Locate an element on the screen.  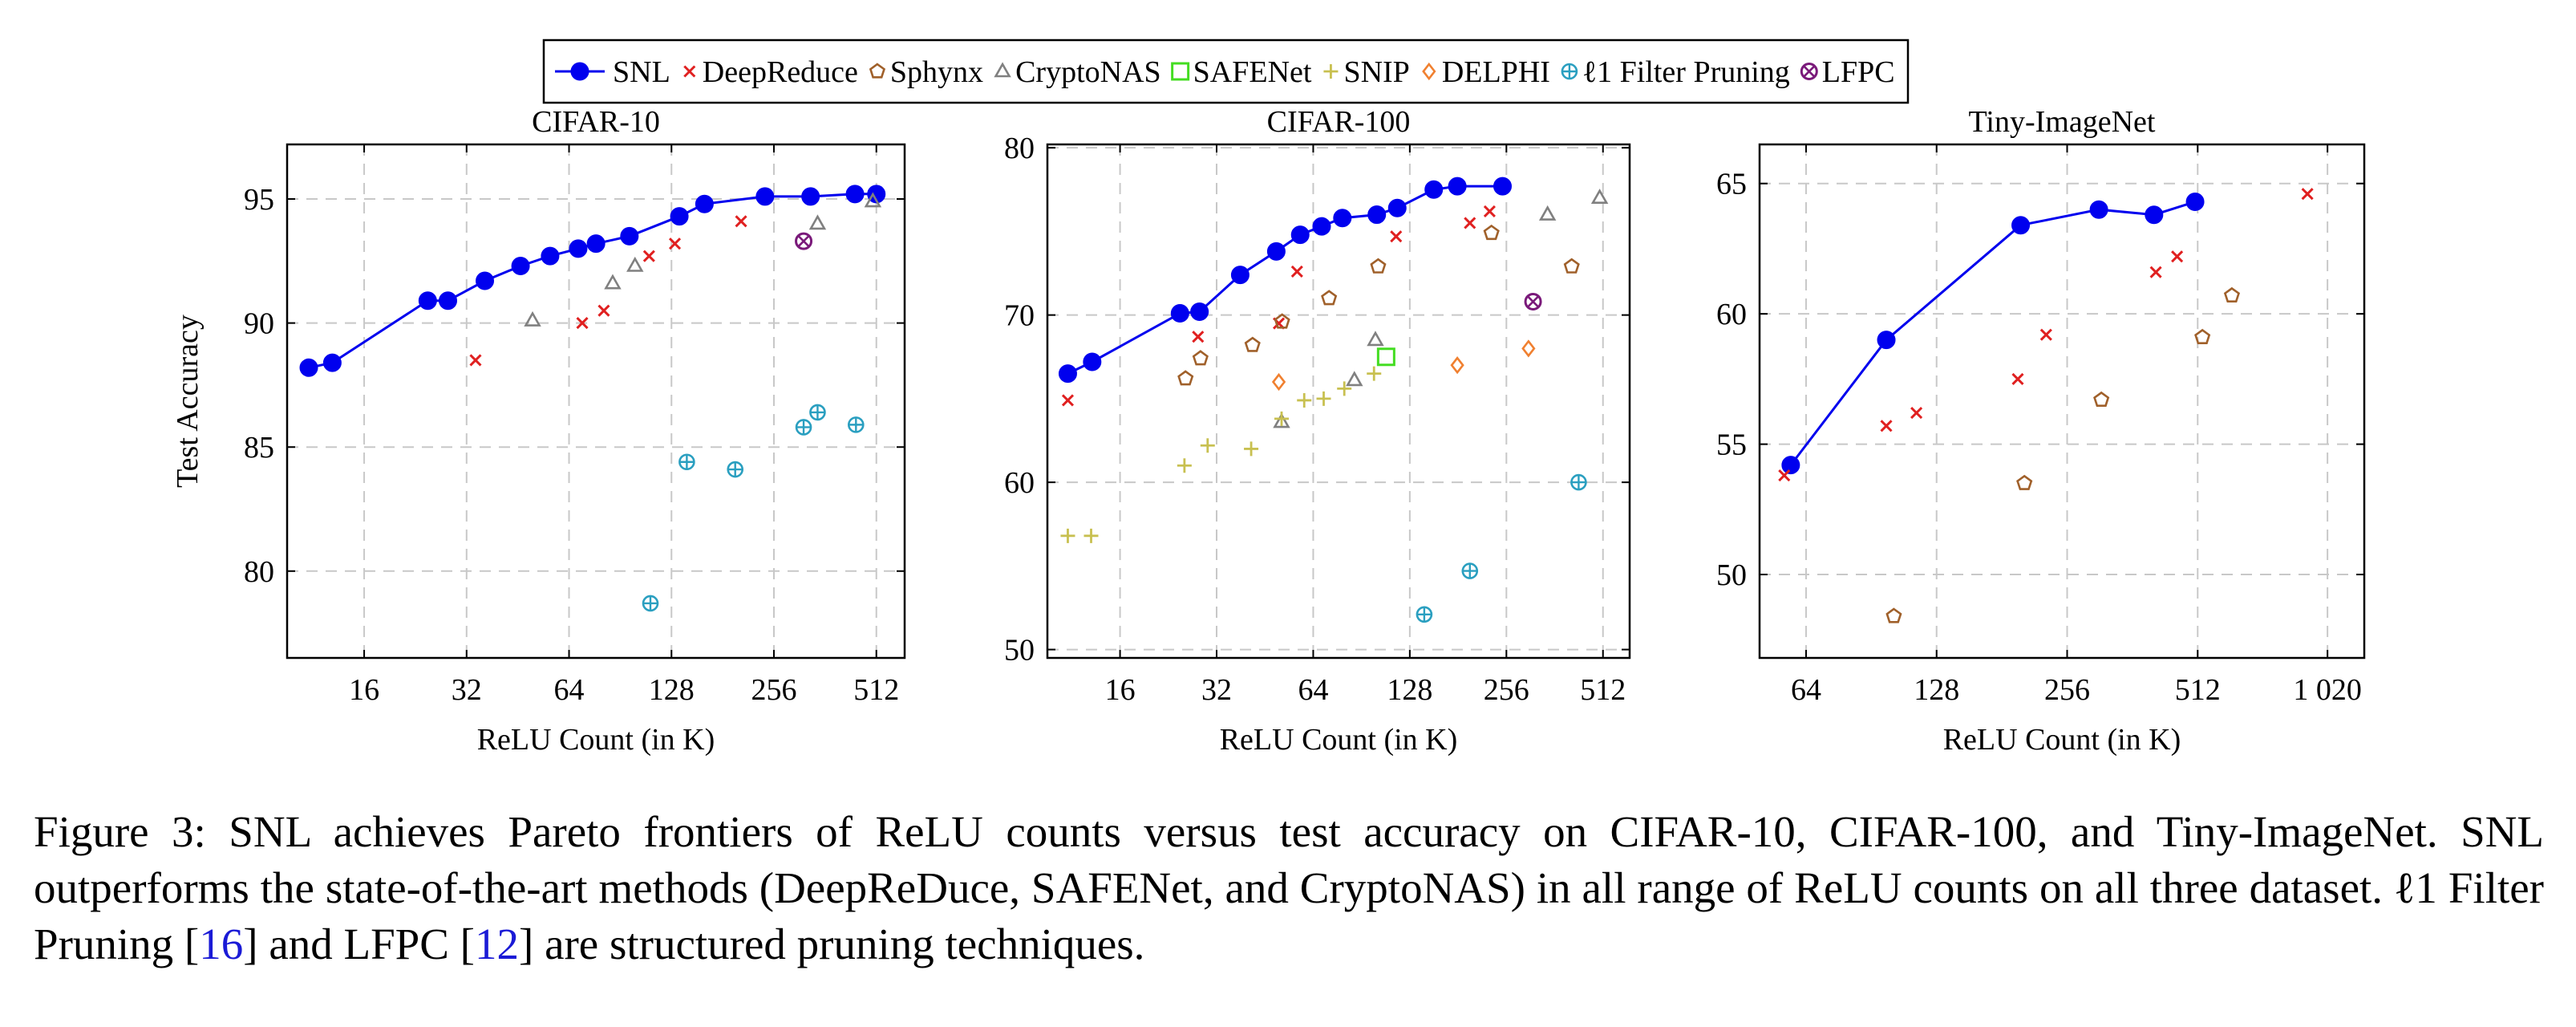
legend-item-sphynx: Sphynx is located at coordinates (926, 72).